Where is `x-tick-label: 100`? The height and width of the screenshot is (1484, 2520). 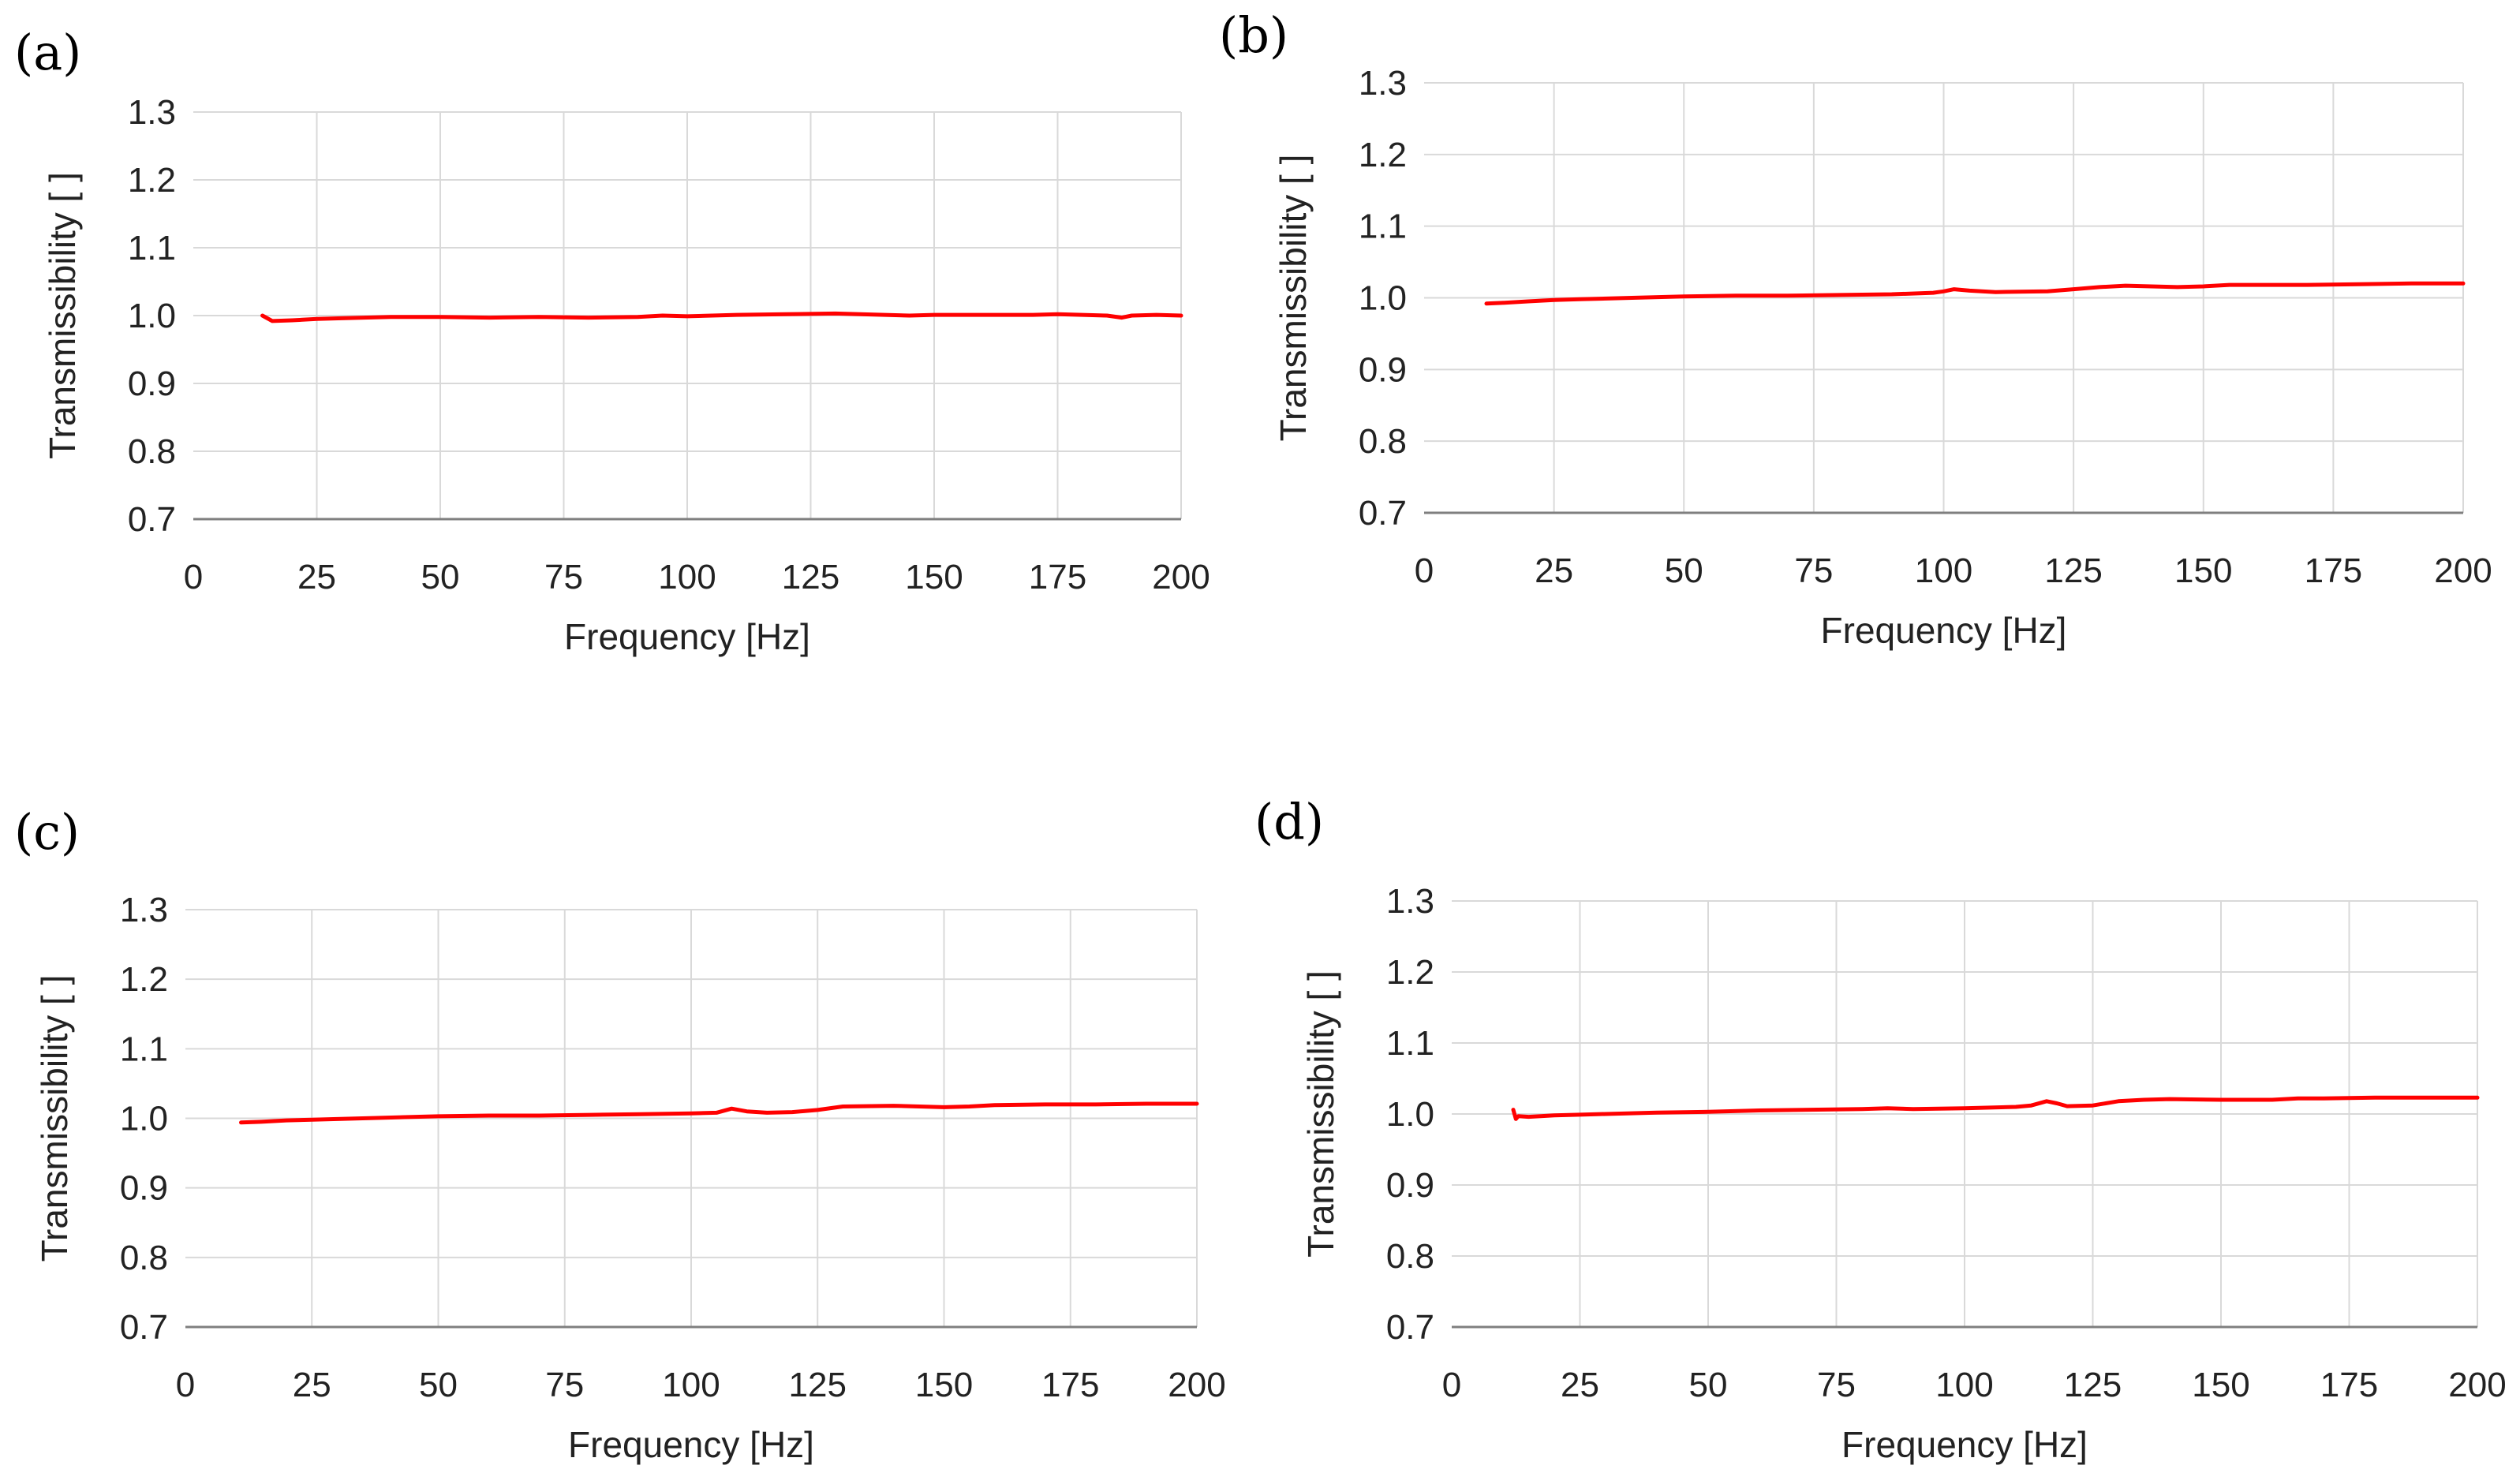
x-tick-label: 100 is located at coordinates (687, 577).